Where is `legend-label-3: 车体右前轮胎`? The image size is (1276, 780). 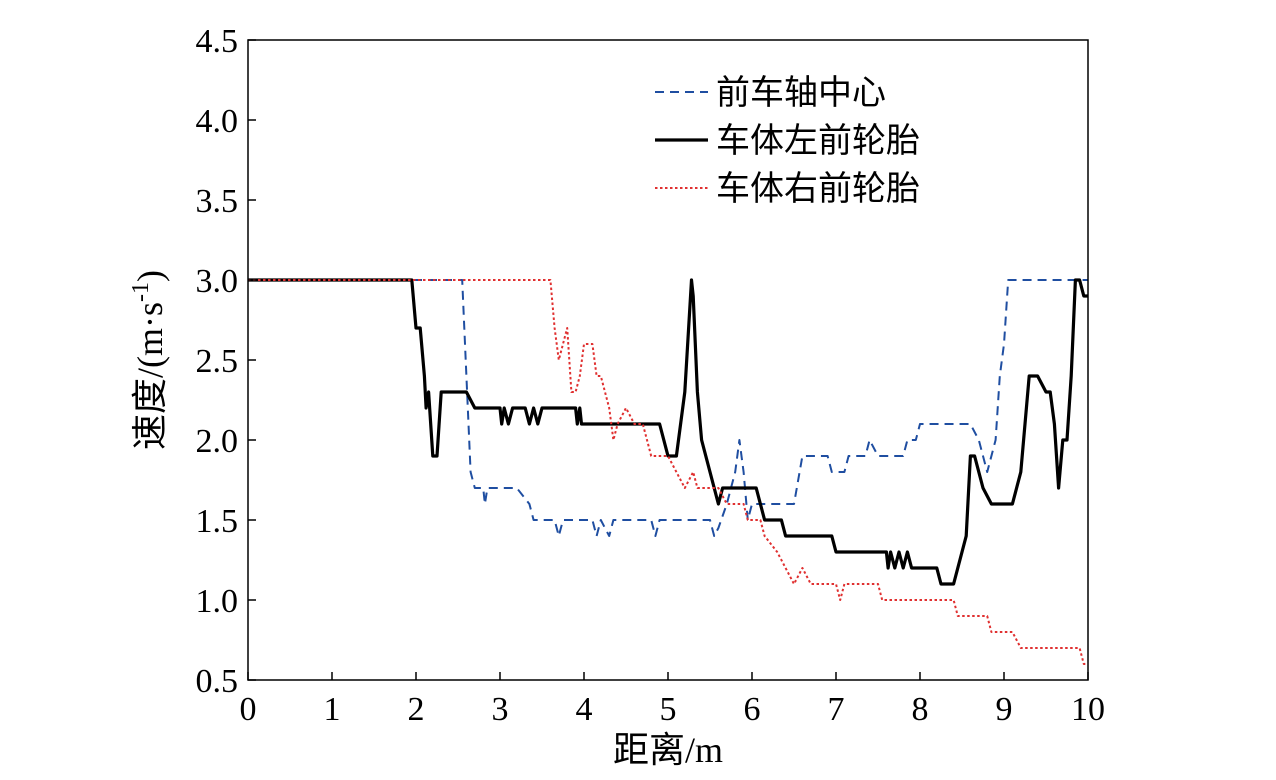 legend-label-3: 车体右前轮胎 is located at coordinates (818, 189).